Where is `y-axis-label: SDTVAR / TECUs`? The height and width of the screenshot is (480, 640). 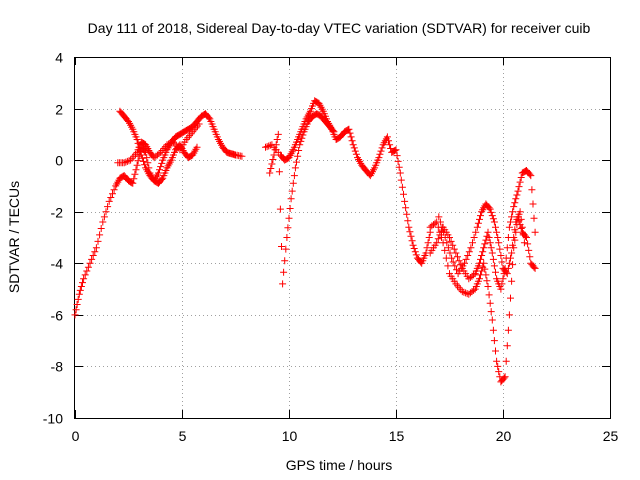
y-axis-label: SDTVAR / TECUs is located at coordinates (14, 237).